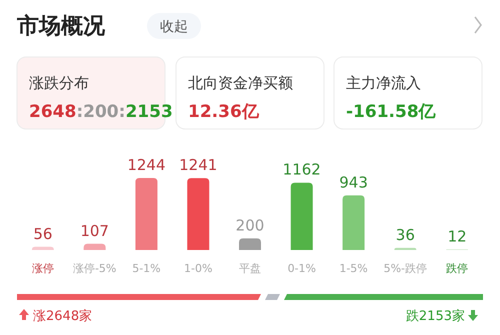 The height and width of the screenshot is (335, 500). What do you see at coordinates (391, 112) in the screenshot?
I see `text: -161.58亿` at bounding box center [391, 112].